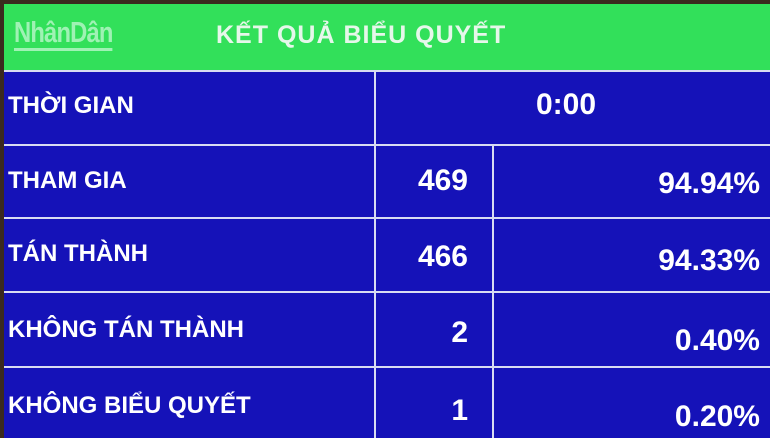  Describe the element at coordinates (442, 256) in the screenshot. I see `row-count: 466` at that location.